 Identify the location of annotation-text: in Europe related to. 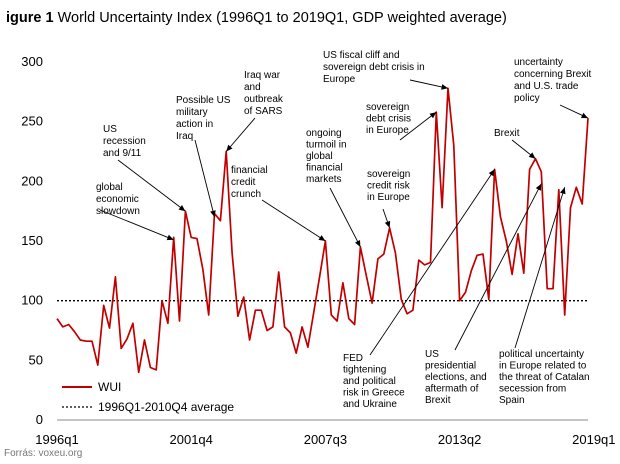
(543, 366).